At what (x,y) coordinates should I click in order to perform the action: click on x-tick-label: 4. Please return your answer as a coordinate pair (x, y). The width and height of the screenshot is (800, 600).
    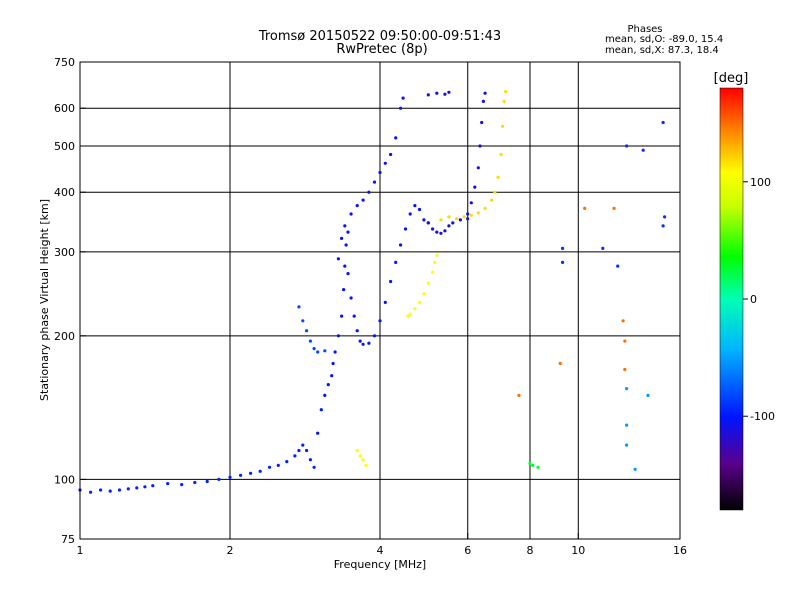
    Looking at the image, I should click on (380, 550).